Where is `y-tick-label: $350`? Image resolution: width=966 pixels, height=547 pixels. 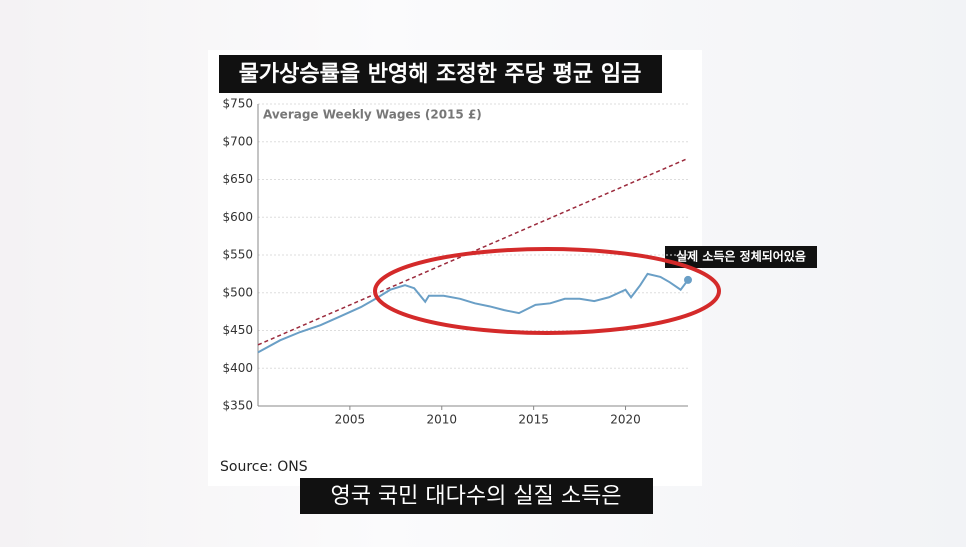
y-tick-label: $350 is located at coordinates (237, 406).